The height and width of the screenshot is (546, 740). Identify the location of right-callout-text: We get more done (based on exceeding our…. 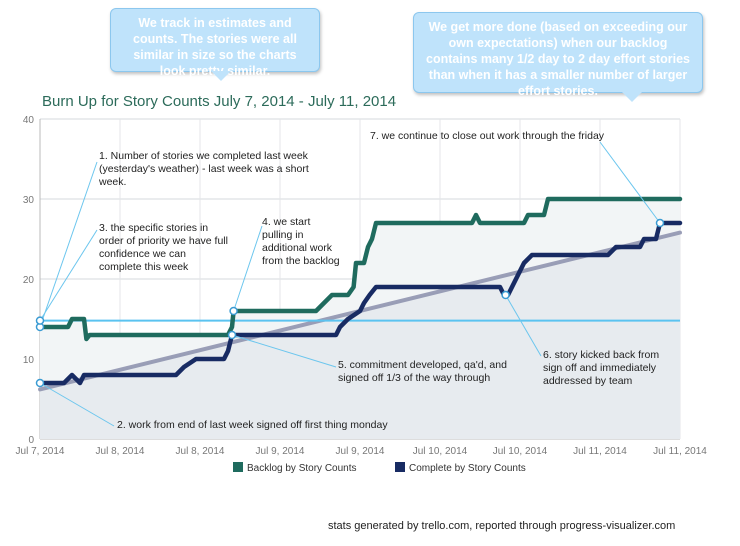
(558, 59).